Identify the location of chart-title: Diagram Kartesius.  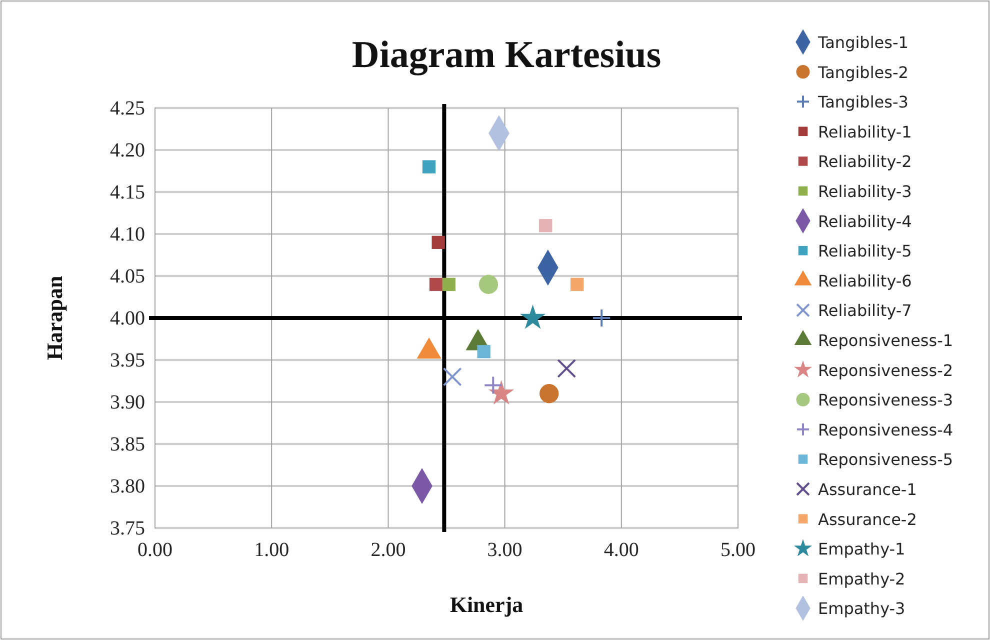
(507, 55).